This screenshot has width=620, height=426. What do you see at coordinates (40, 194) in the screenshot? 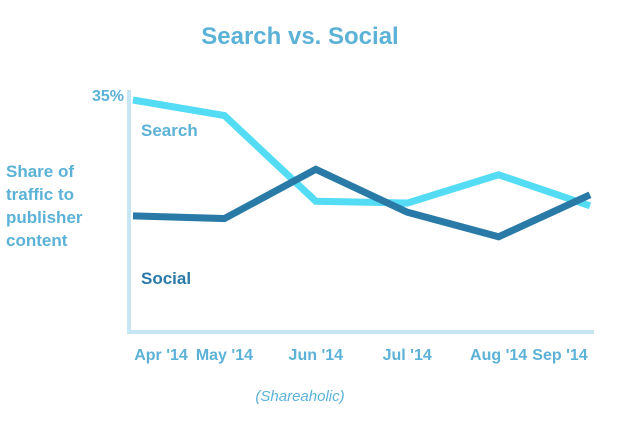
I see `y-axis-label-line: traffic to` at bounding box center [40, 194].